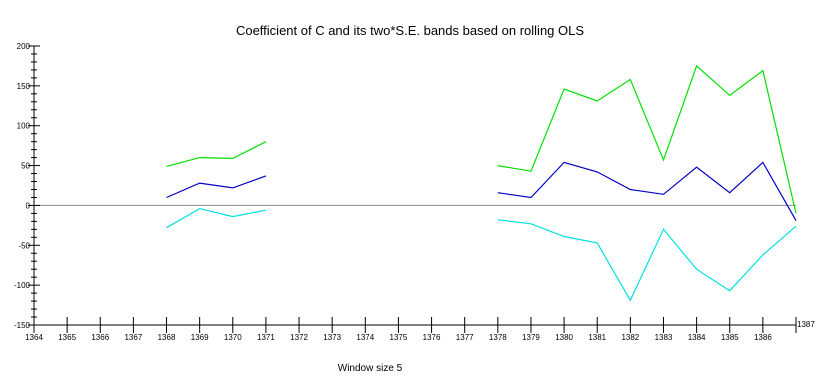  Describe the element at coordinates (763, 337) in the screenshot. I see `x-tick-label: 1386` at that location.